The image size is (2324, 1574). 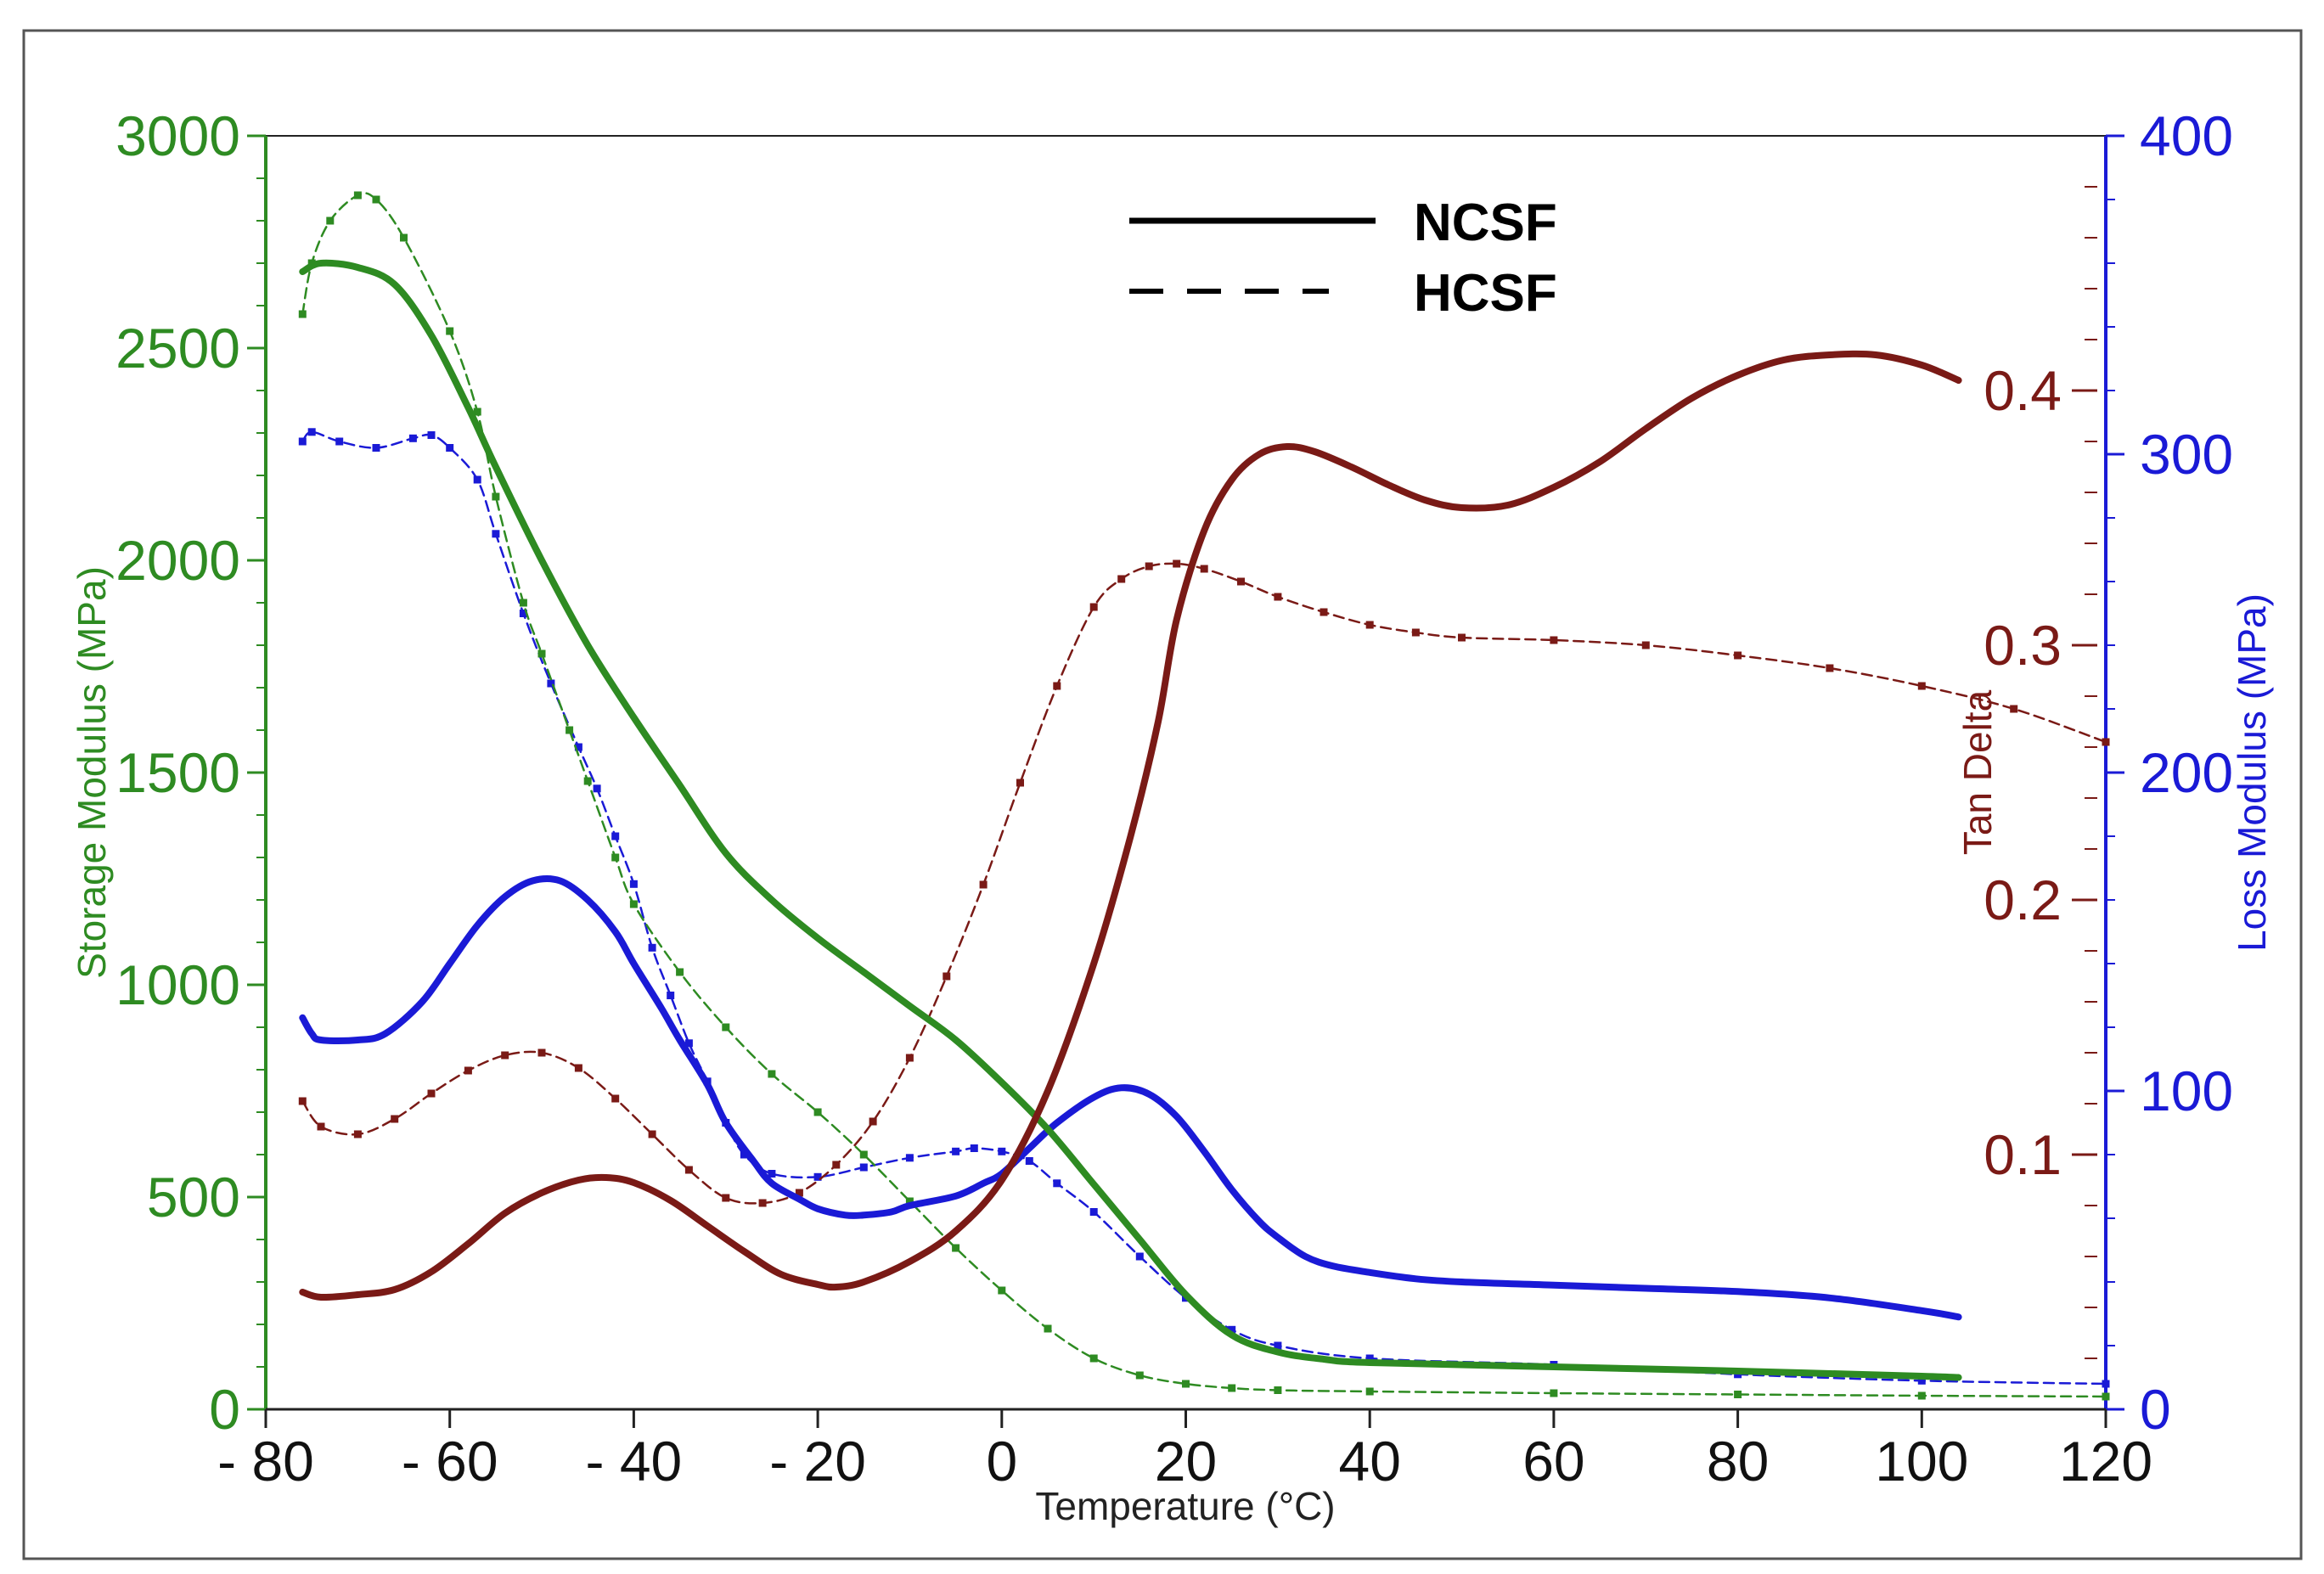 What do you see at coordinates (1184, 1451) in the screenshot?
I see `x-axis-ticks: - 80 - 60 - 40 - 20 0 20 40 60 80 100 120` at bounding box center [1184, 1451].